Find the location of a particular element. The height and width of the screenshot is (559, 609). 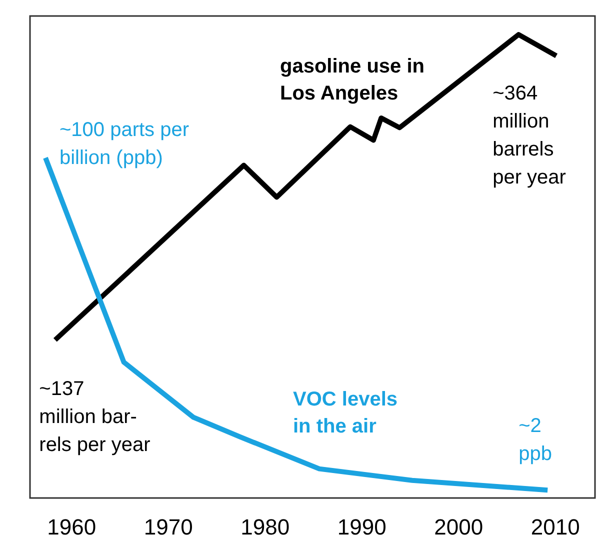

x-tick-label: 1990 is located at coordinates (361, 527).